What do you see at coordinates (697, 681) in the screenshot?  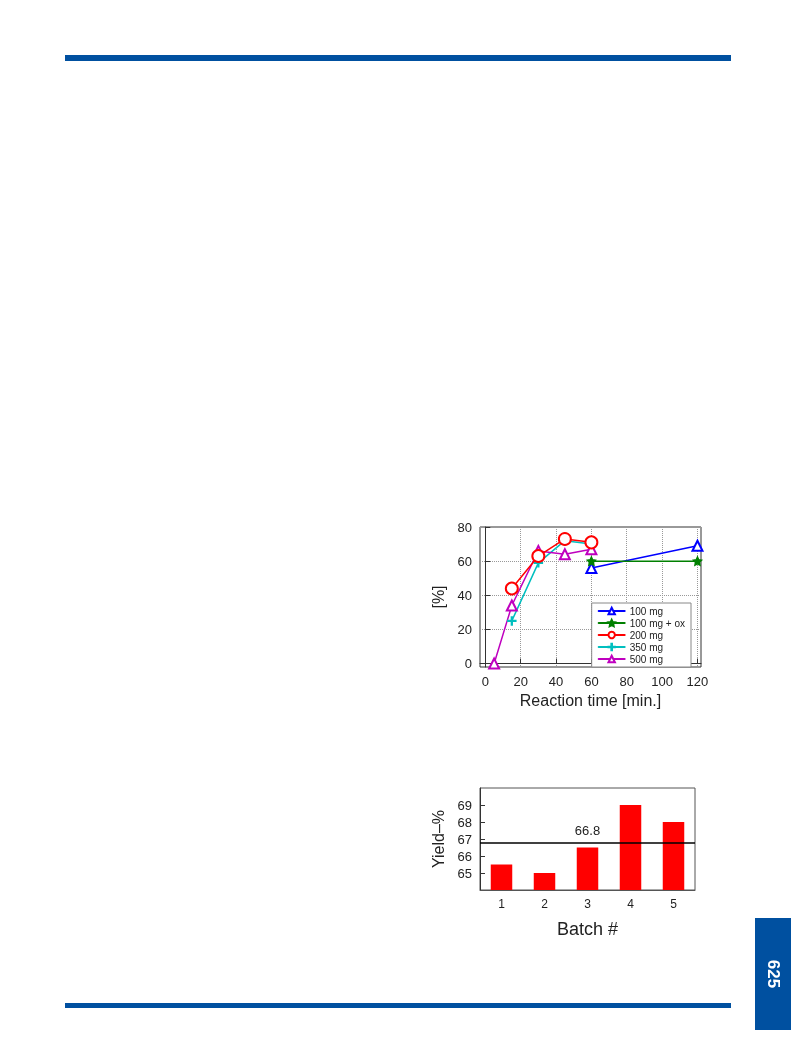 I see `x-tick-label: 120` at bounding box center [697, 681].